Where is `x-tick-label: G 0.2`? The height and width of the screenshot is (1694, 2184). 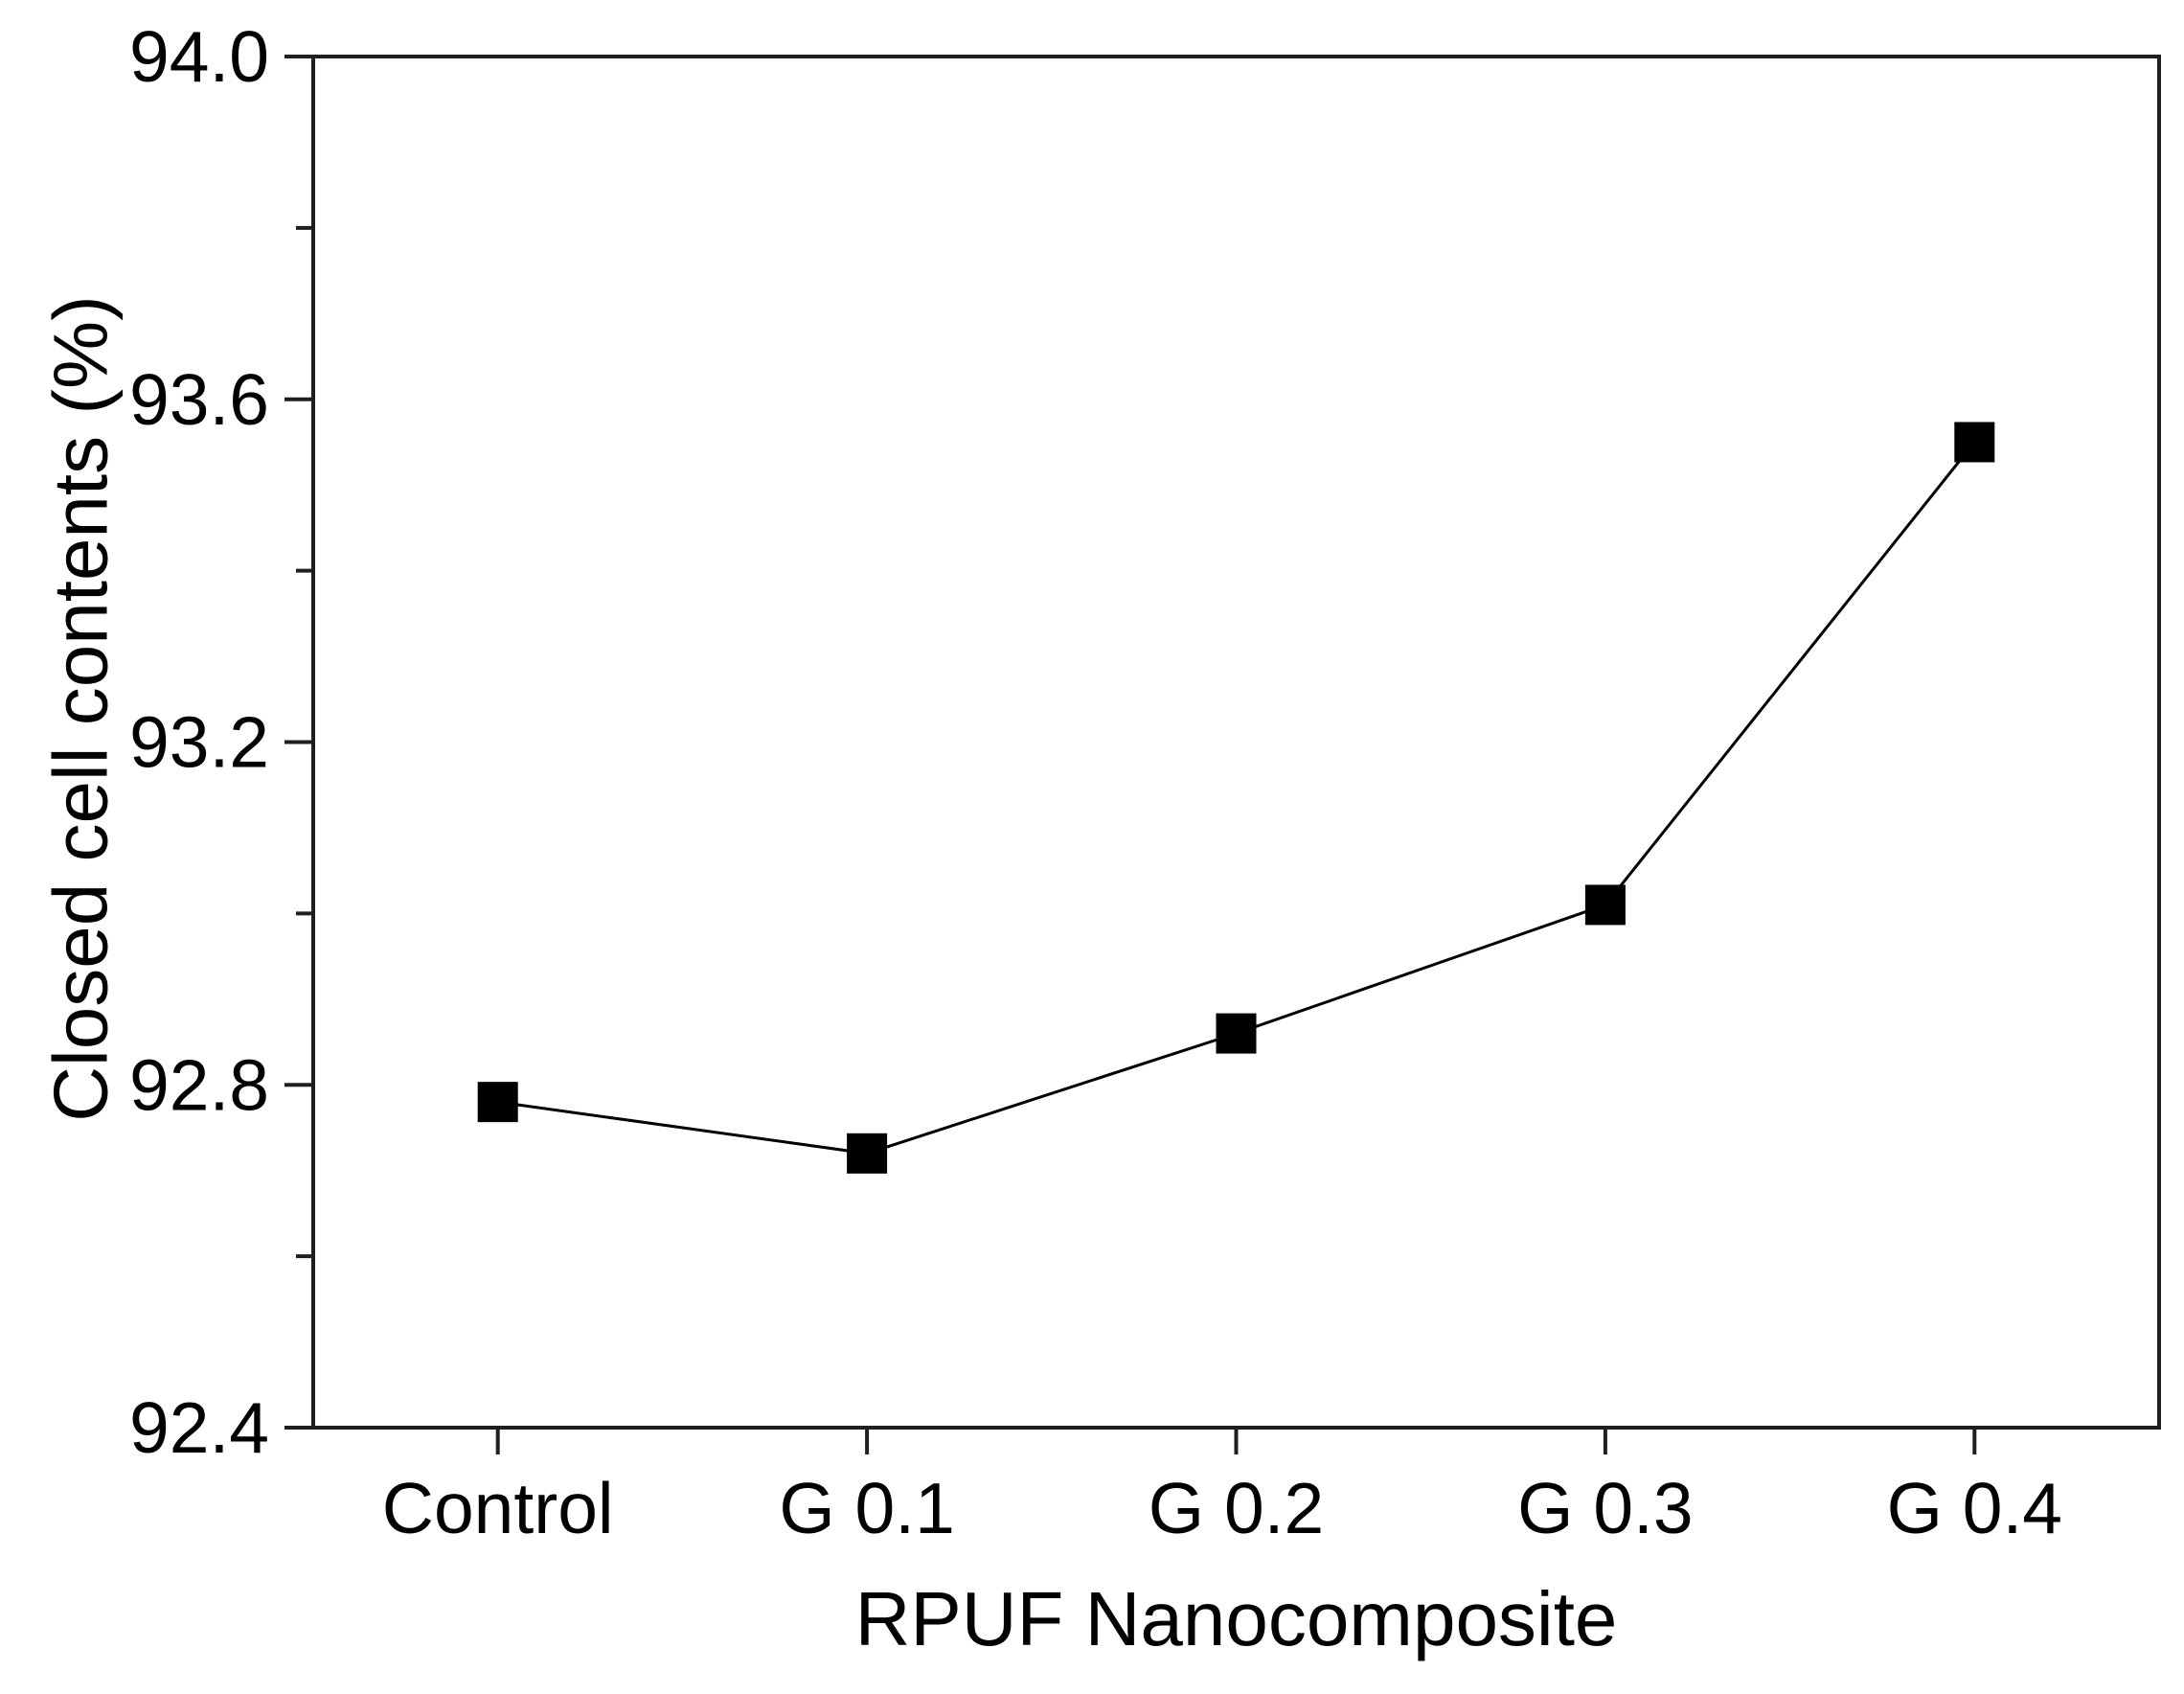 x-tick-label: G 0.2 is located at coordinates (1236, 1508).